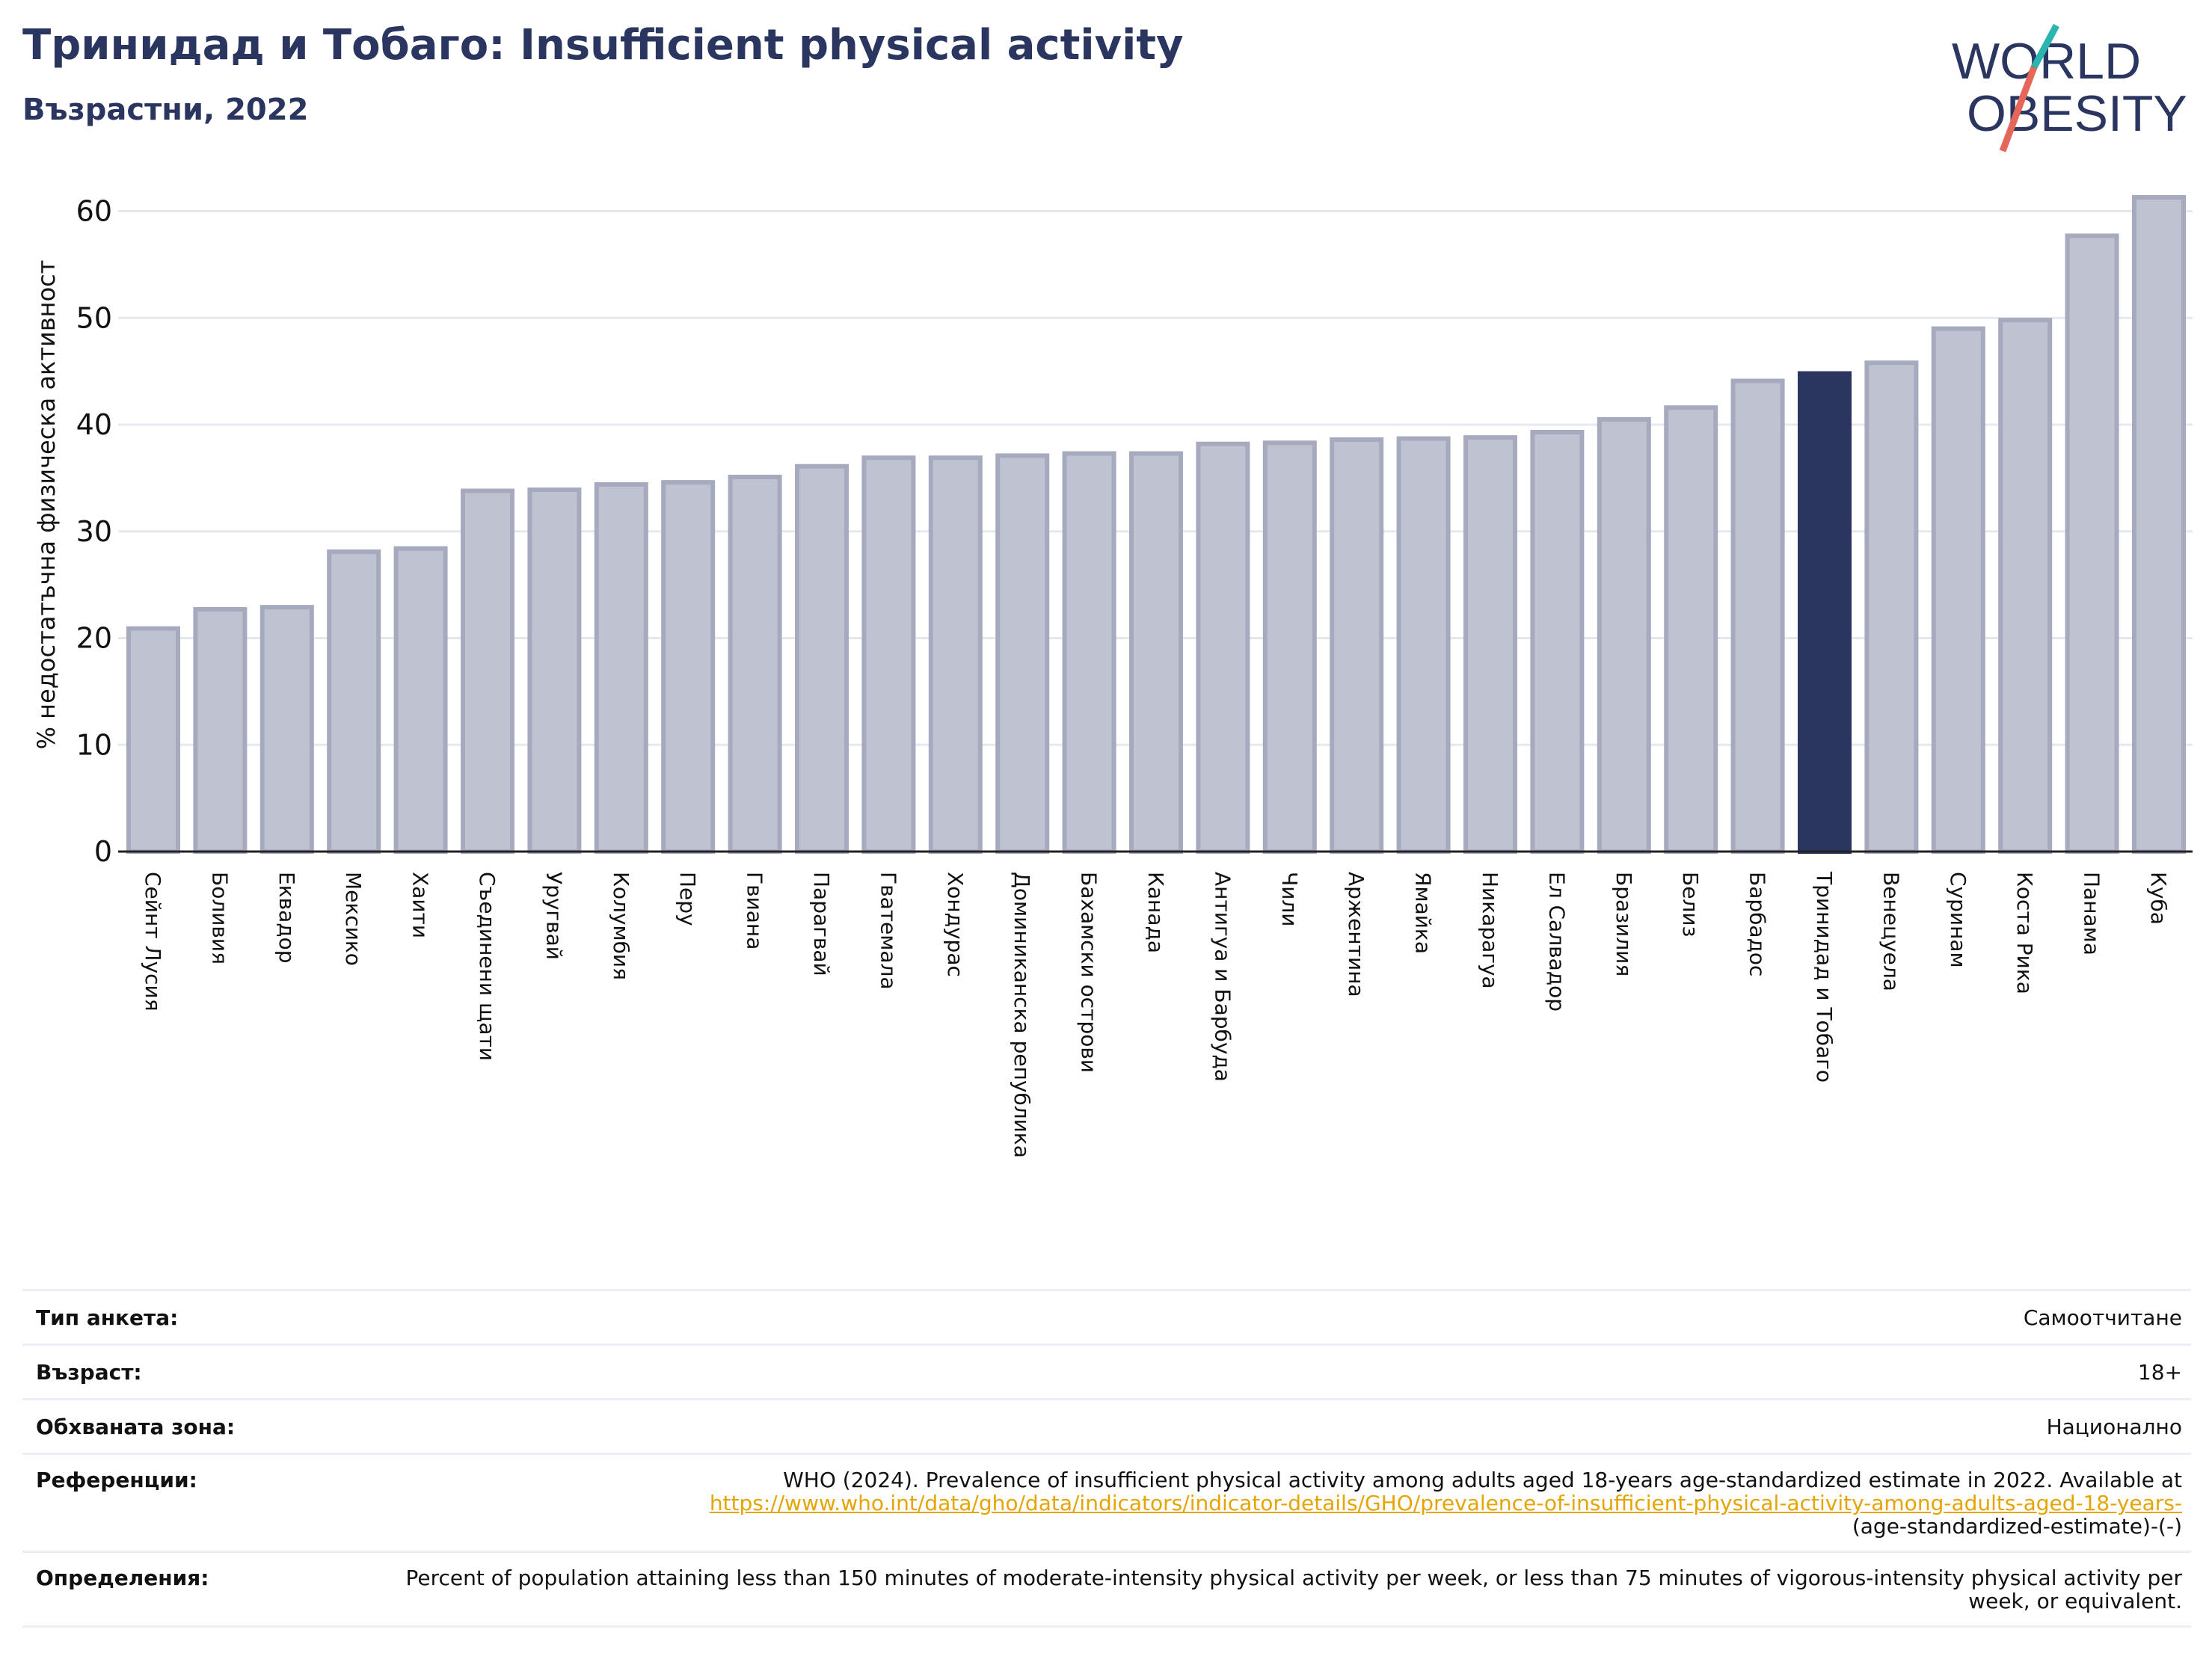 Image resolution: width=2212 pixels, height=1662 pixels. What do you see at coordinates (2159, 1372) in the screenshot?
I see `age-value: 18+` at bounding box center [2159, 1372].